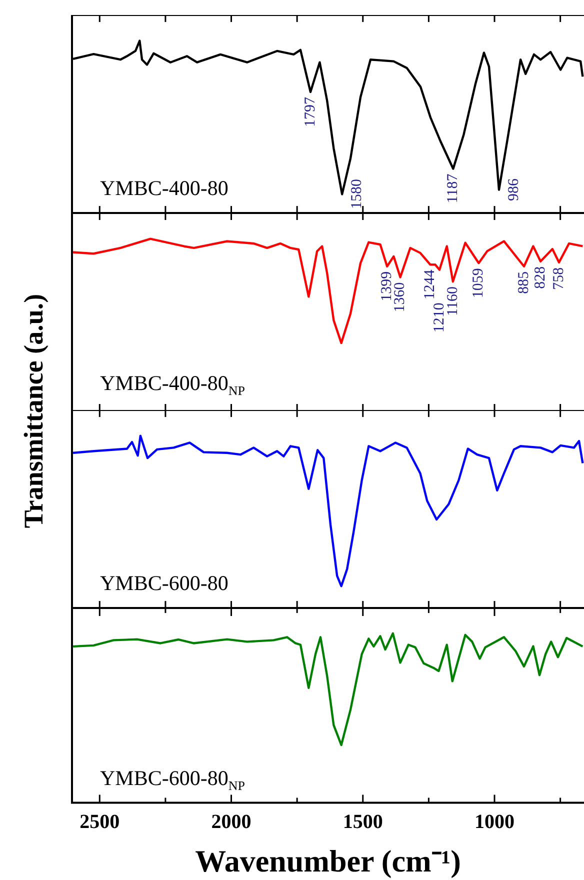 This screenshot has width=584, height=880. What do you see at coordinates (357, 194) in the screenshot?
I see `annotation: 1580` at bounding box center [357, 194].